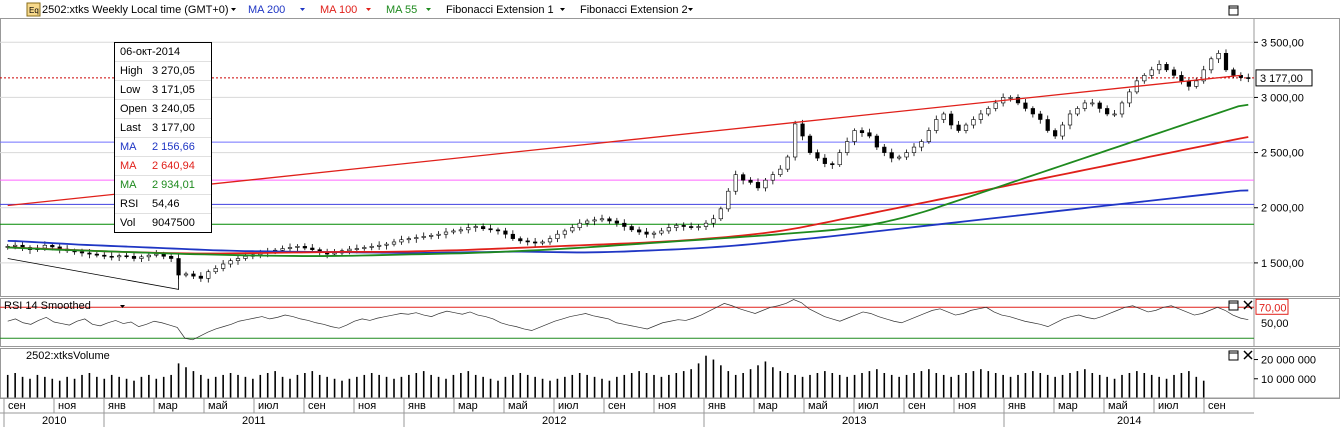  What do you see at coordinates (117, 406) in the screenshot?
I see `month-label-2: янв` at bounding box center [117, 406].